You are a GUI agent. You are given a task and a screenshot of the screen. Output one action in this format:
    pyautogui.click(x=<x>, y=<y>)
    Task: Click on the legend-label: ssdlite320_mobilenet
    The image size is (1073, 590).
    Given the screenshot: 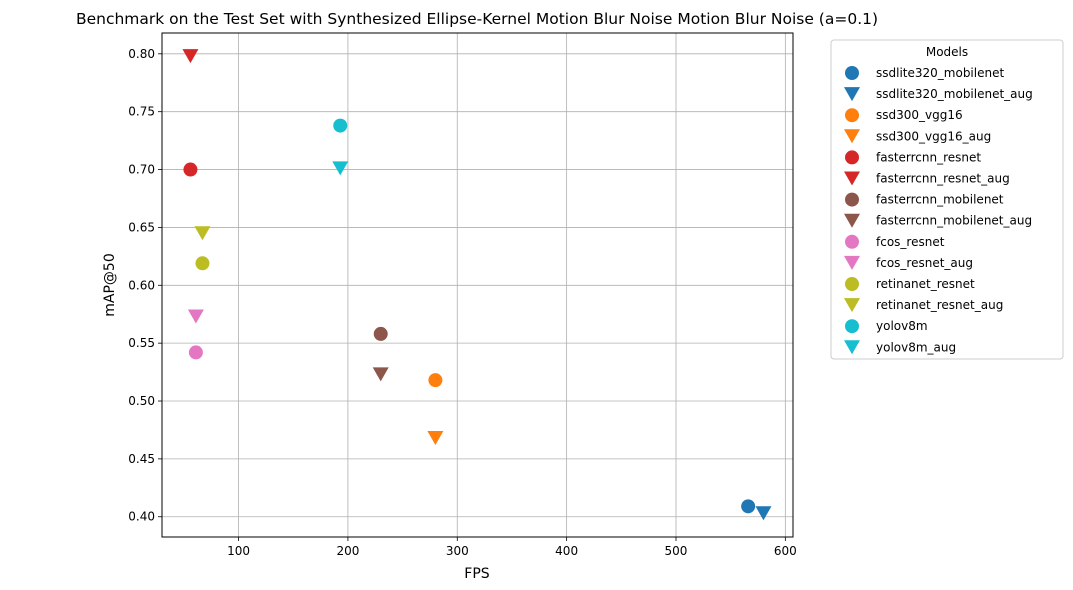 What is the action you would take?
    pyautogui.click(x=940, y=73)
    